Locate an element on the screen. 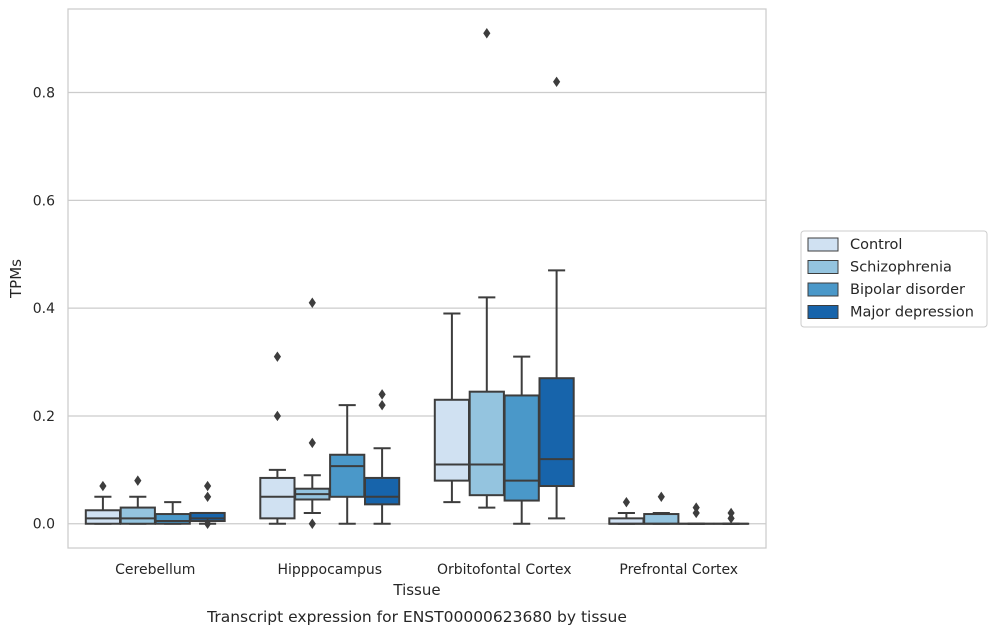 Image resolution: width=997 pixels, height=634 pixels. y-tick-label: 0.8 is located at coordinates (44, 94).